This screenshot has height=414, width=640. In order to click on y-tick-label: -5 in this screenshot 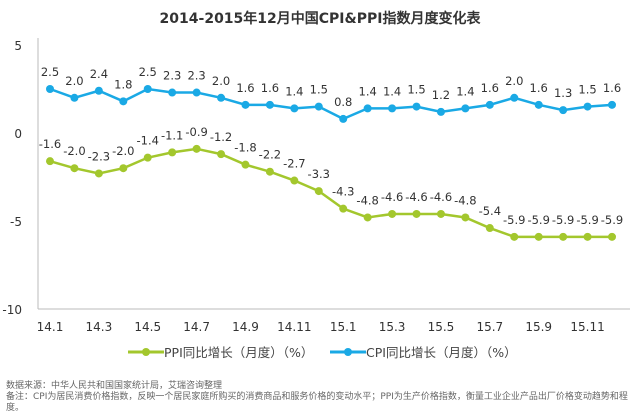, I will do `click(16, 222)`.